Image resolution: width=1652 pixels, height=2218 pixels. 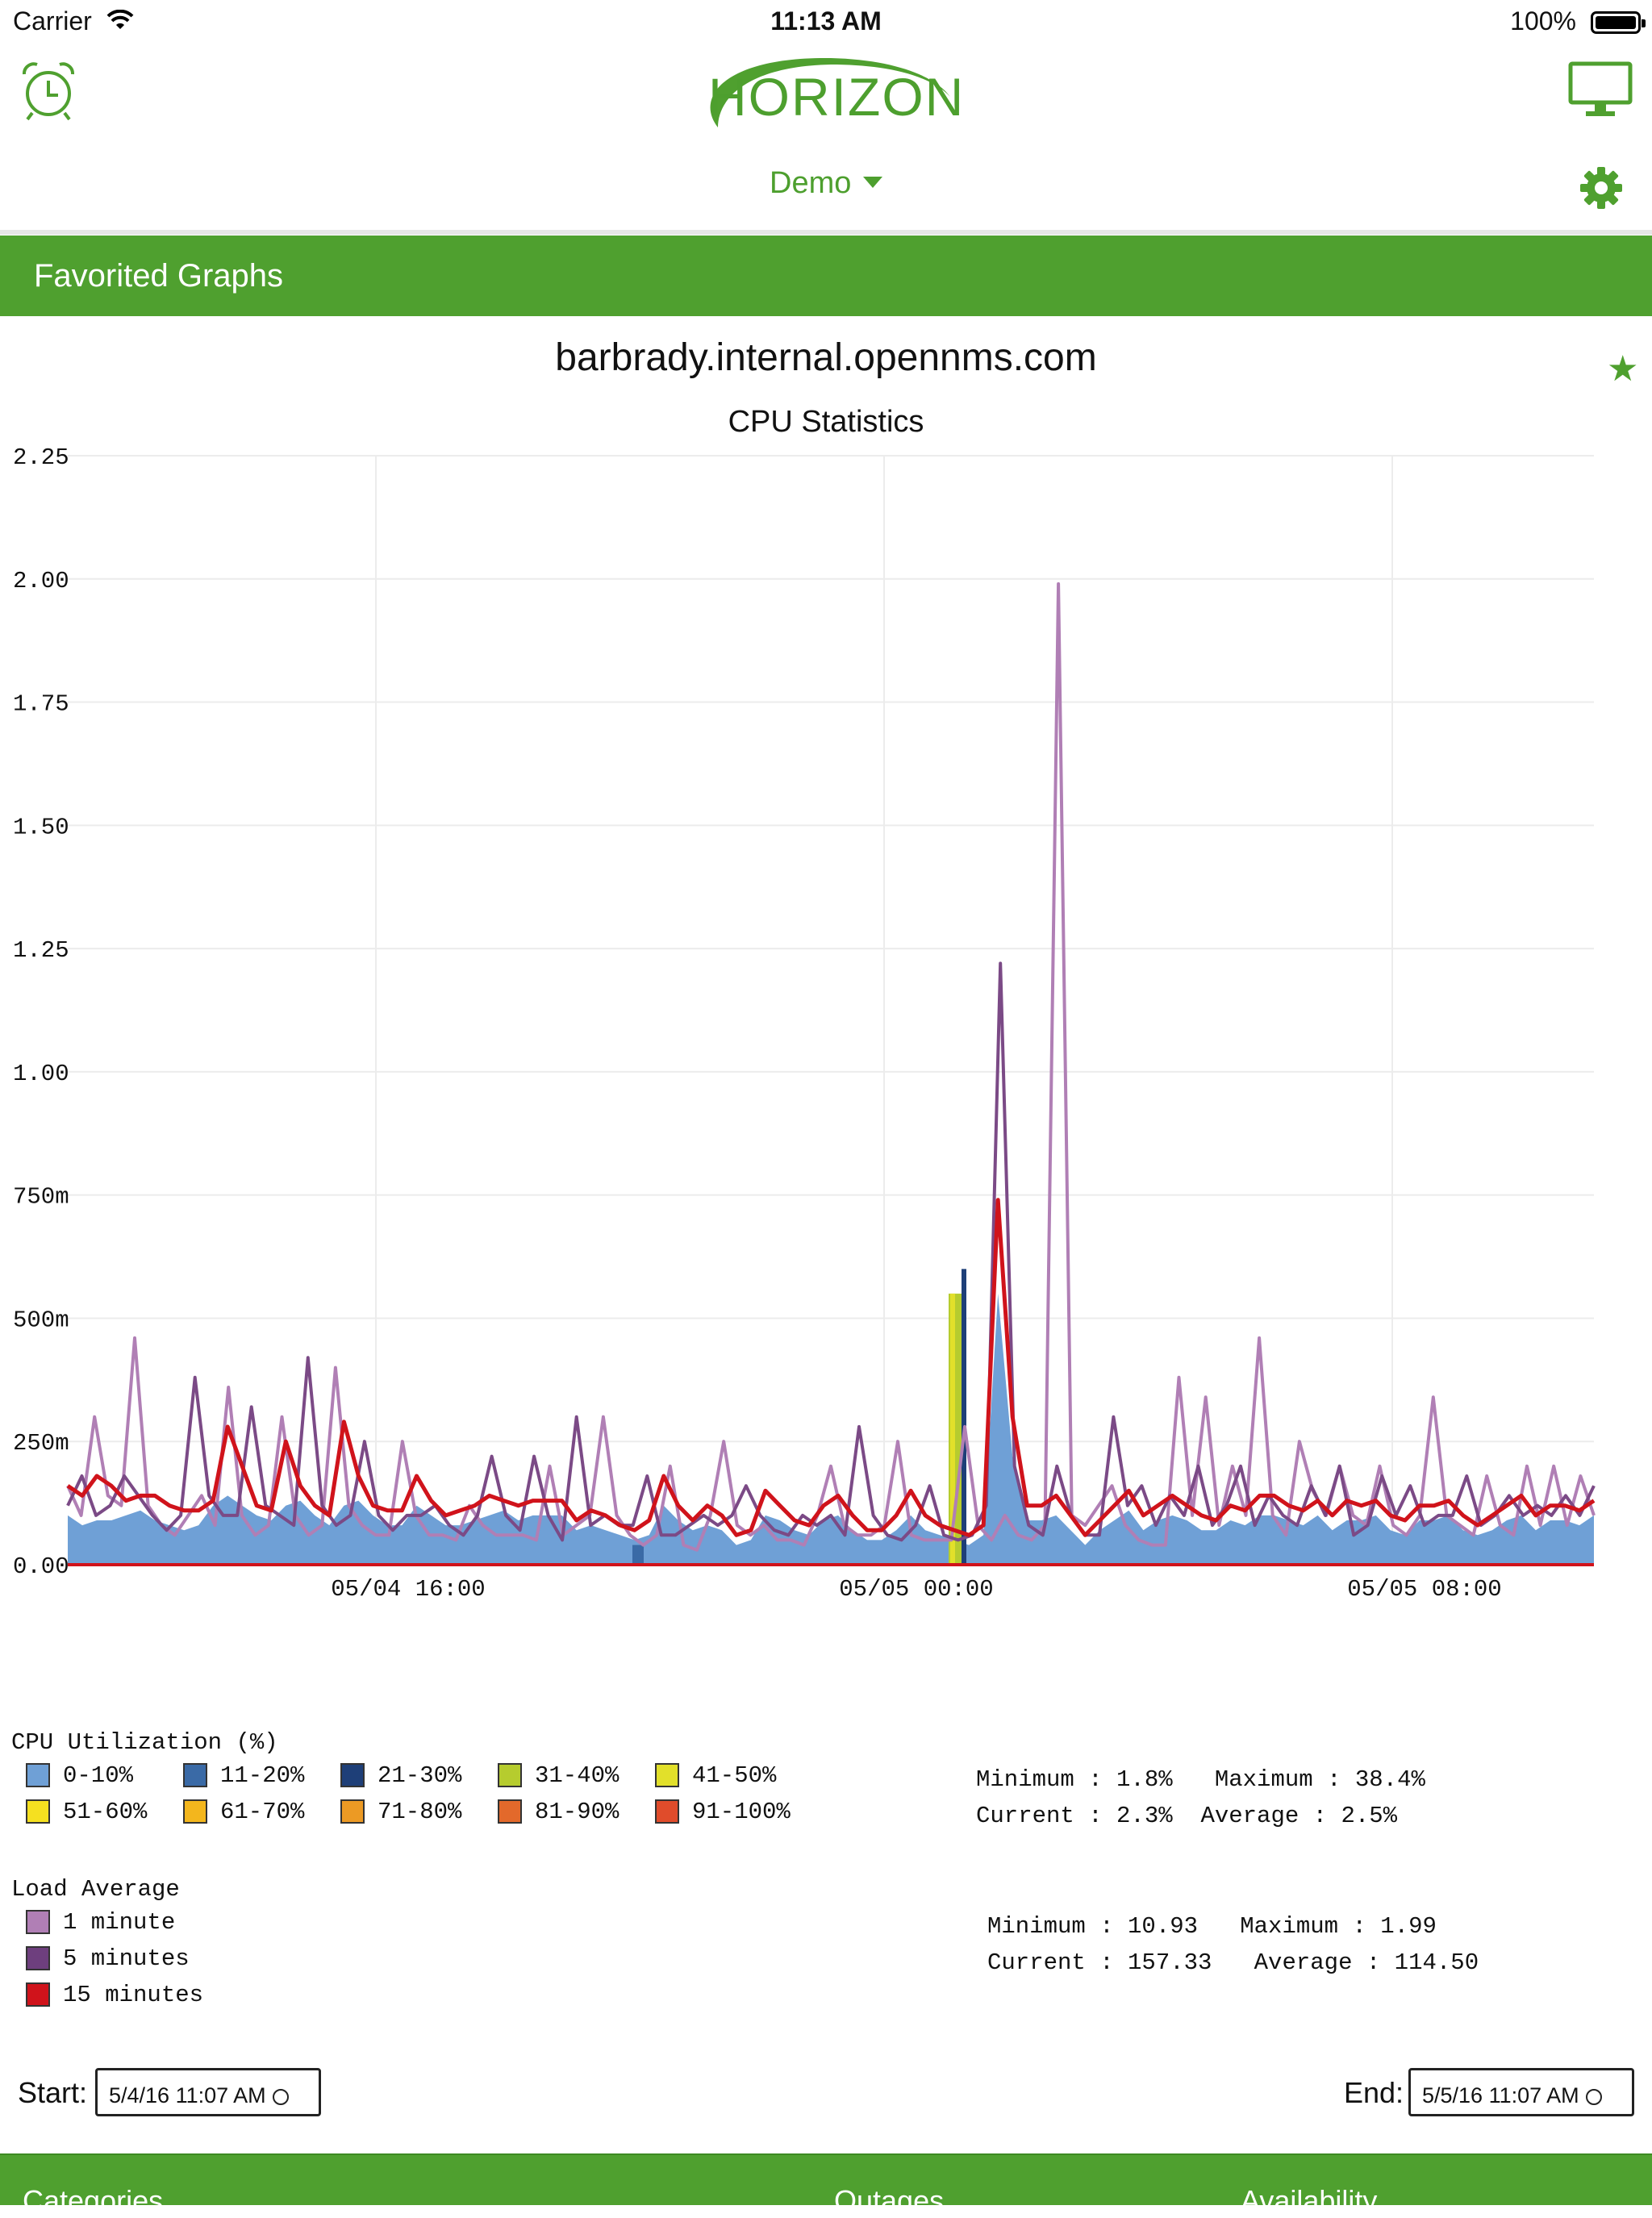 I want to click on y-tick-label: 1.25, so click(x=41, y=951).